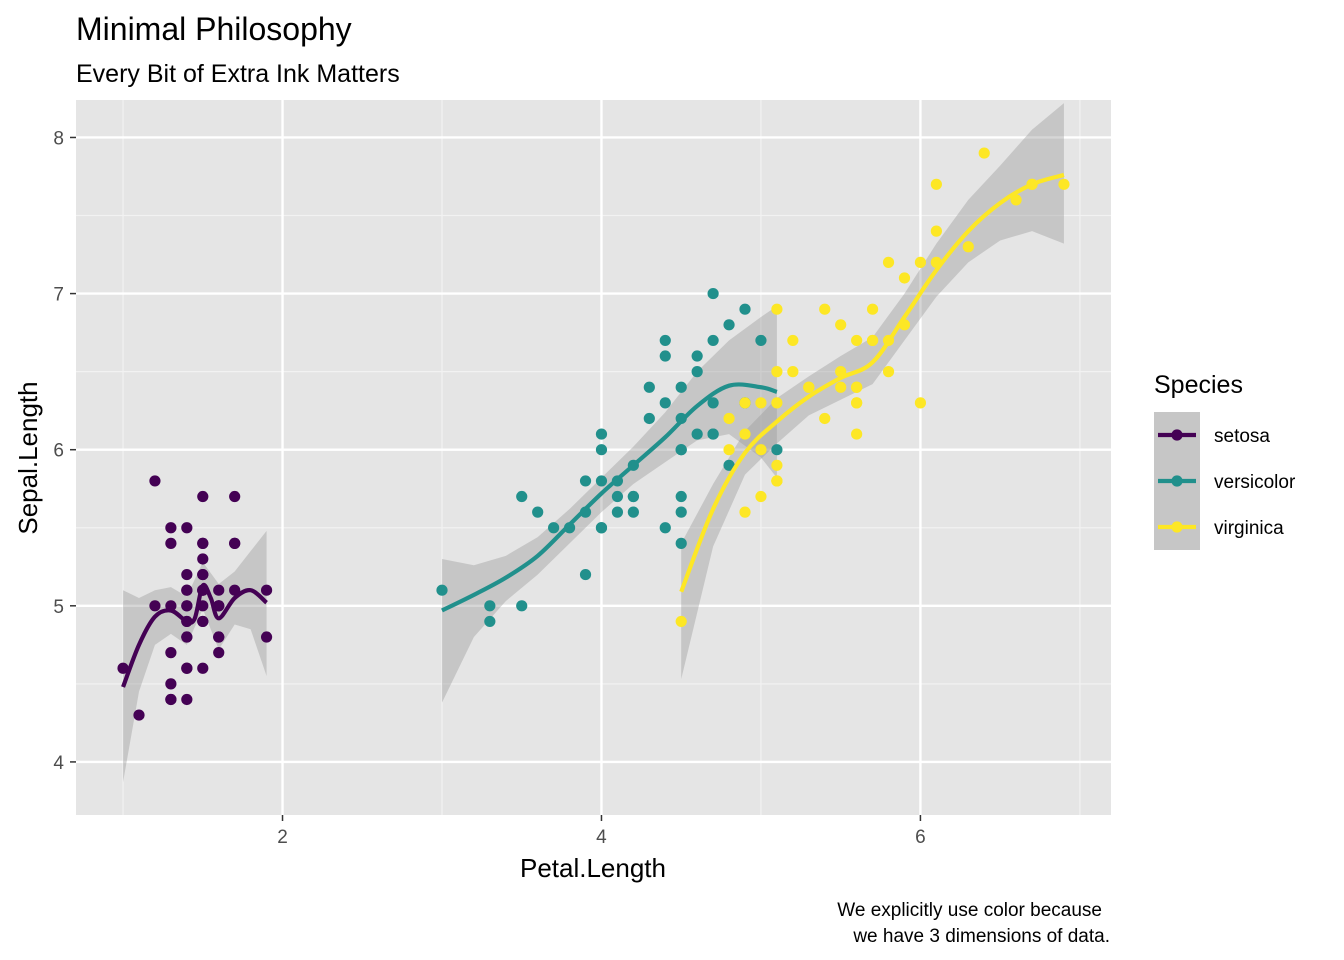  What do you see at coordinates (282, 837) in the screenshot?
I see `x-tick-label: 2` at bounding box center [282, 837].